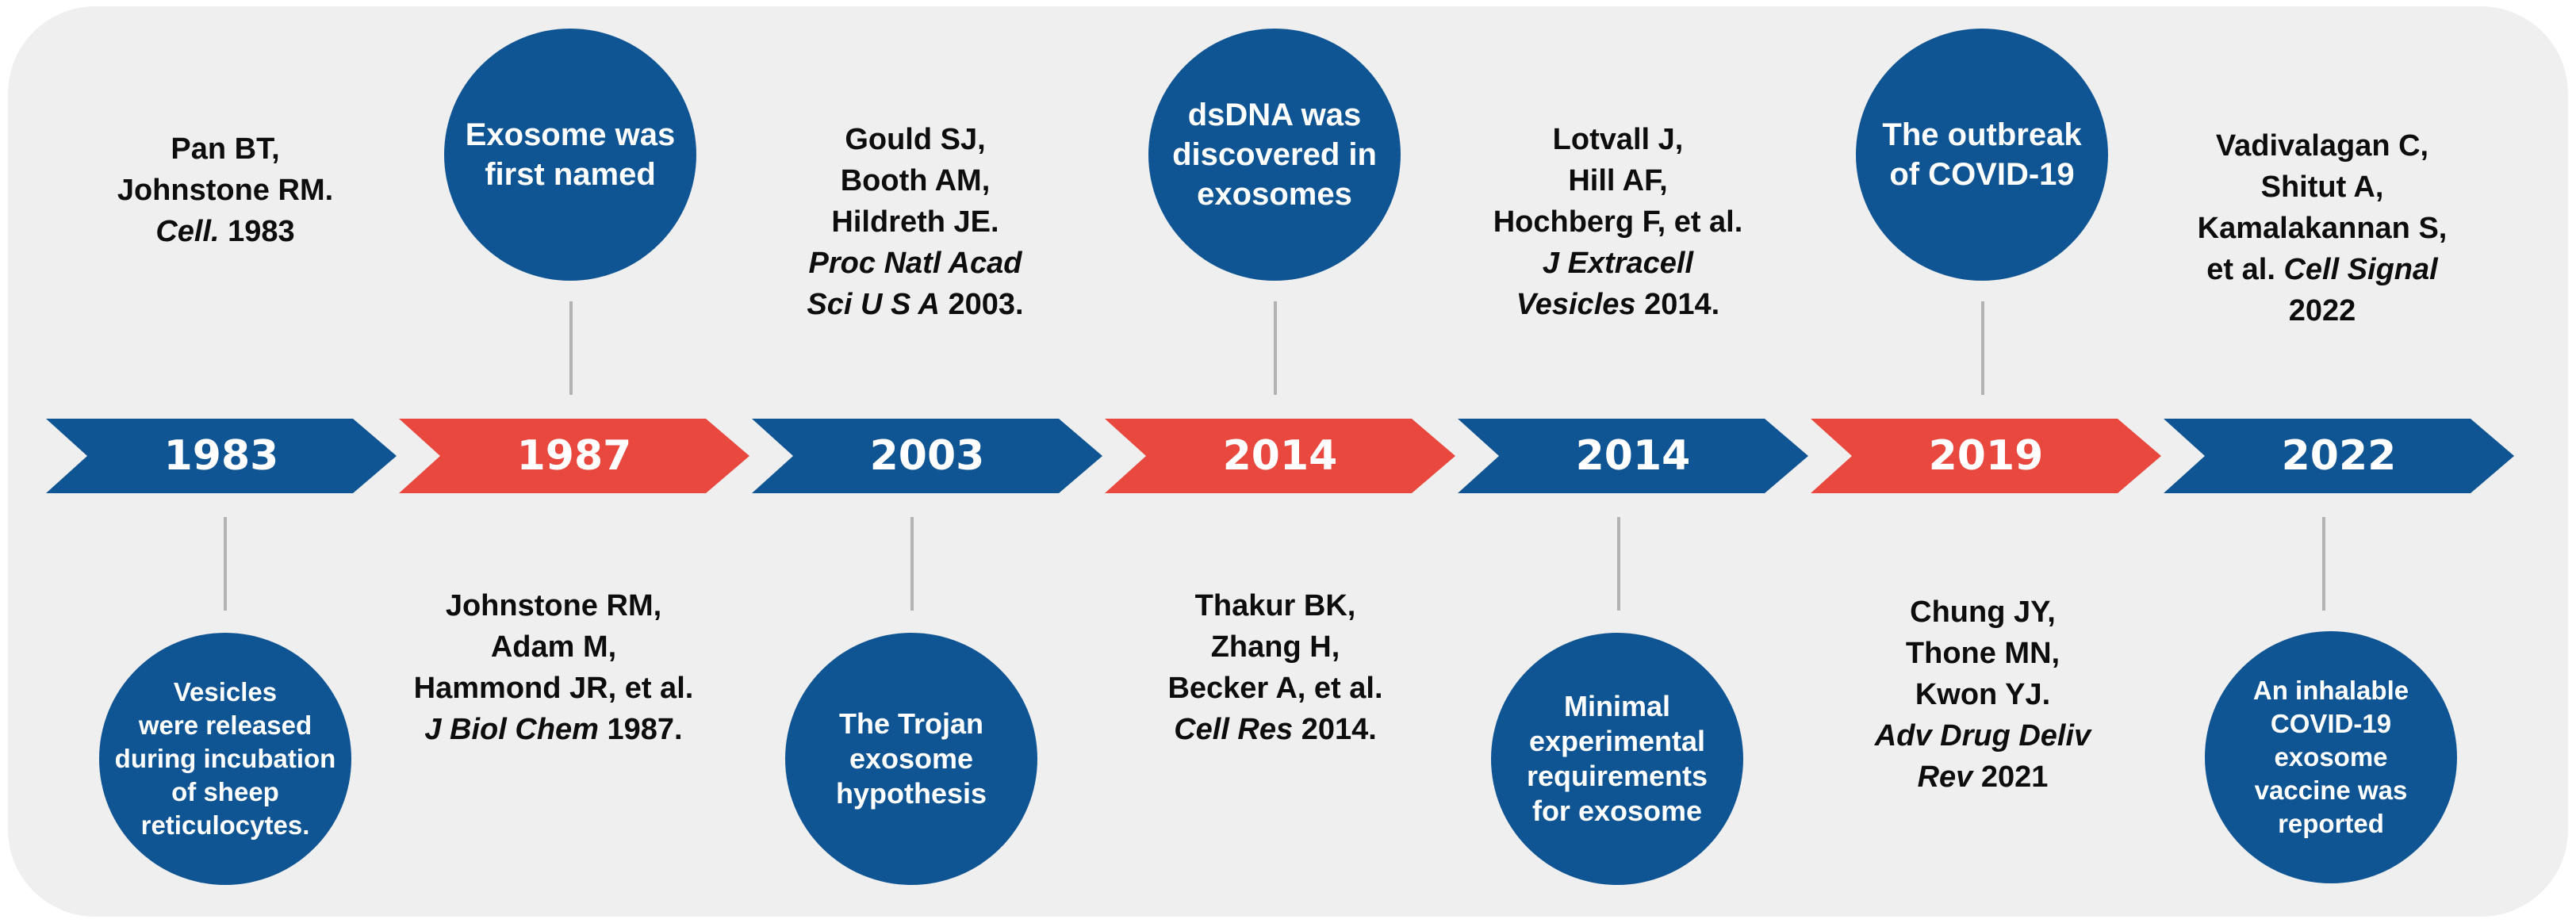  I want to click on event-line: exosomes, so click(1274, 194).